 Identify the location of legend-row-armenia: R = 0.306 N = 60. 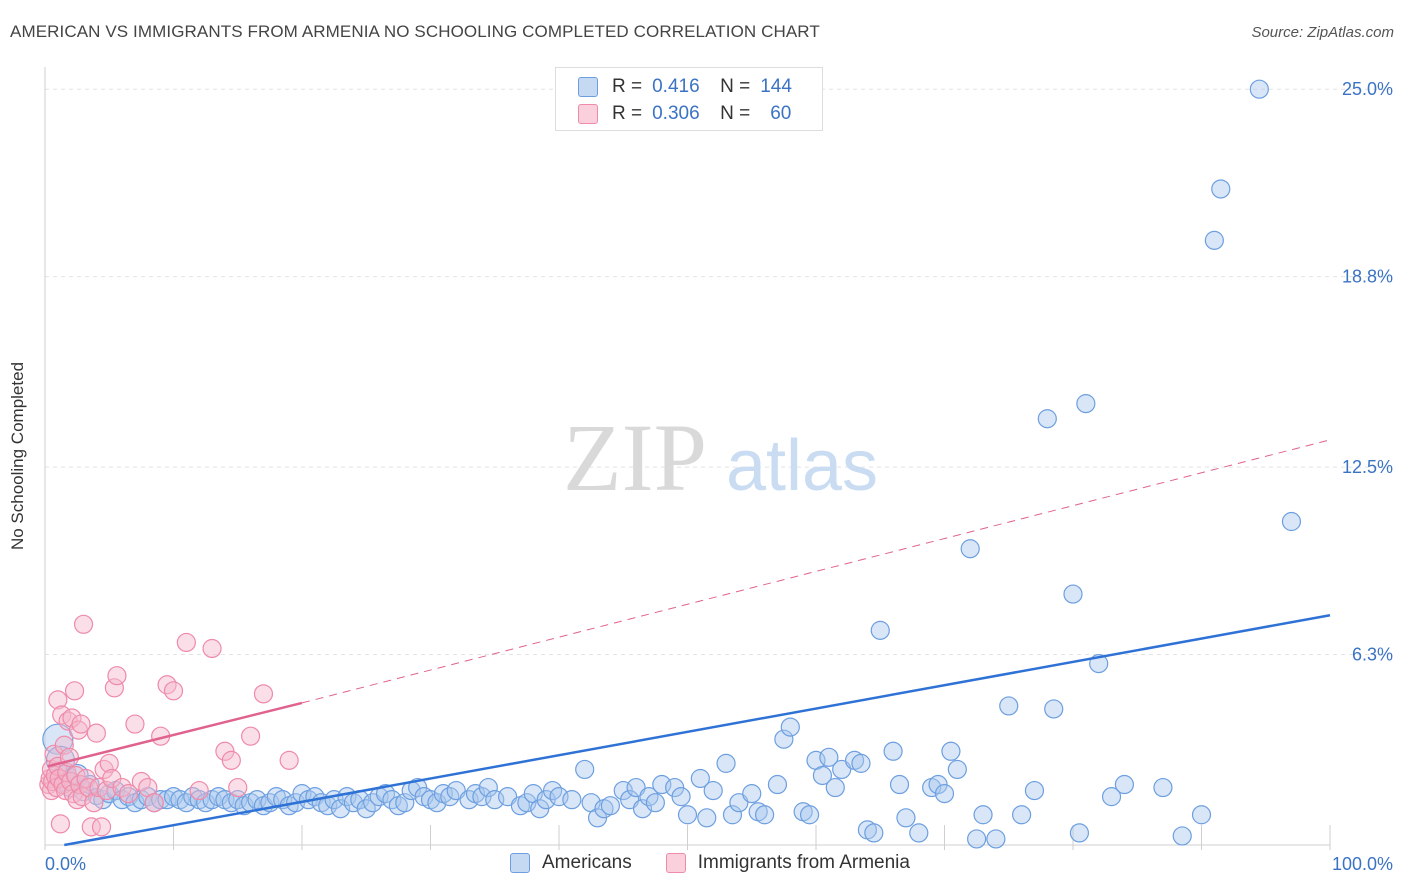
(684, 114).